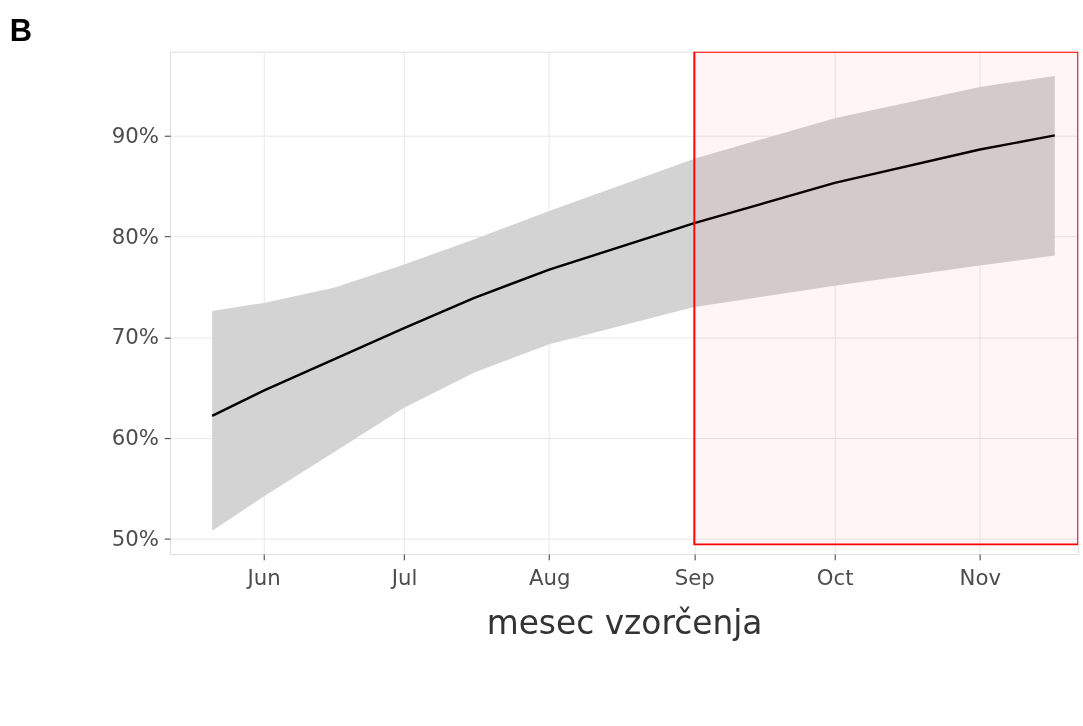 This screenshot has width=1083, height=726. Describe the element at coordinates (21, 31) in the screenshot. I see `chart-title: B` at that location.